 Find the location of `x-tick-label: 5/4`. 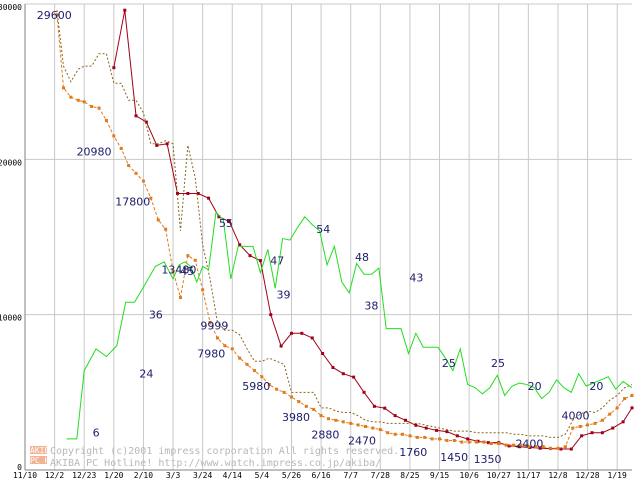

x-tick-label: 5/4 is located at coordinates (262, 475).